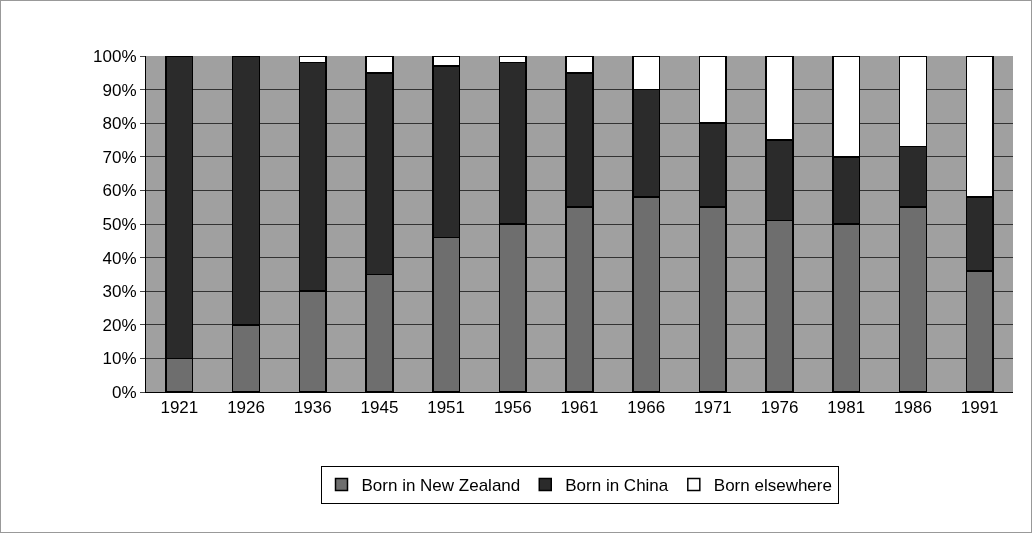 Image resolution: width=1032 pixels, height=533 pixels. What do you see at coordinates (979, 408) in the screenshot?
I see `x-tick-label: 1991` at bounding box center [979, 408].